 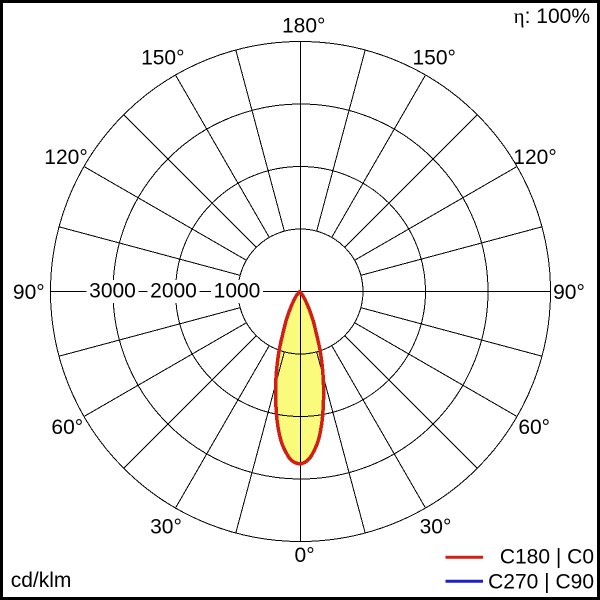 What do you see at coordinates (303, 25) in the screenshot?
I see `svg-text: 180°` at bounding box center [303, 25].